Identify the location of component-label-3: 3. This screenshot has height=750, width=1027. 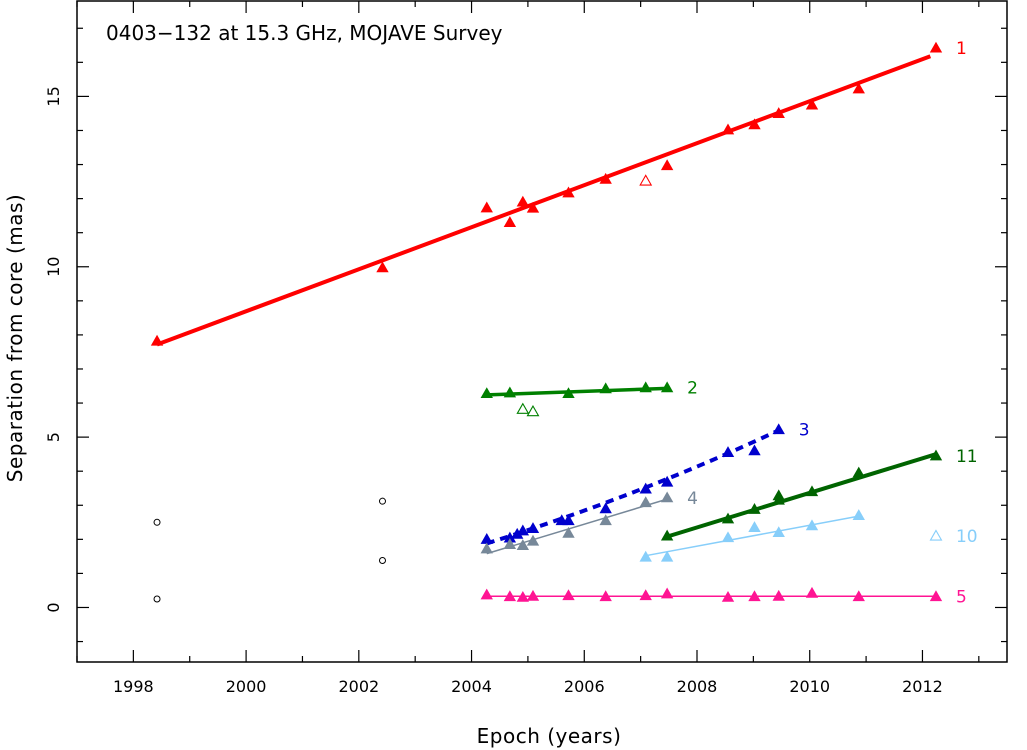
(804, 431).